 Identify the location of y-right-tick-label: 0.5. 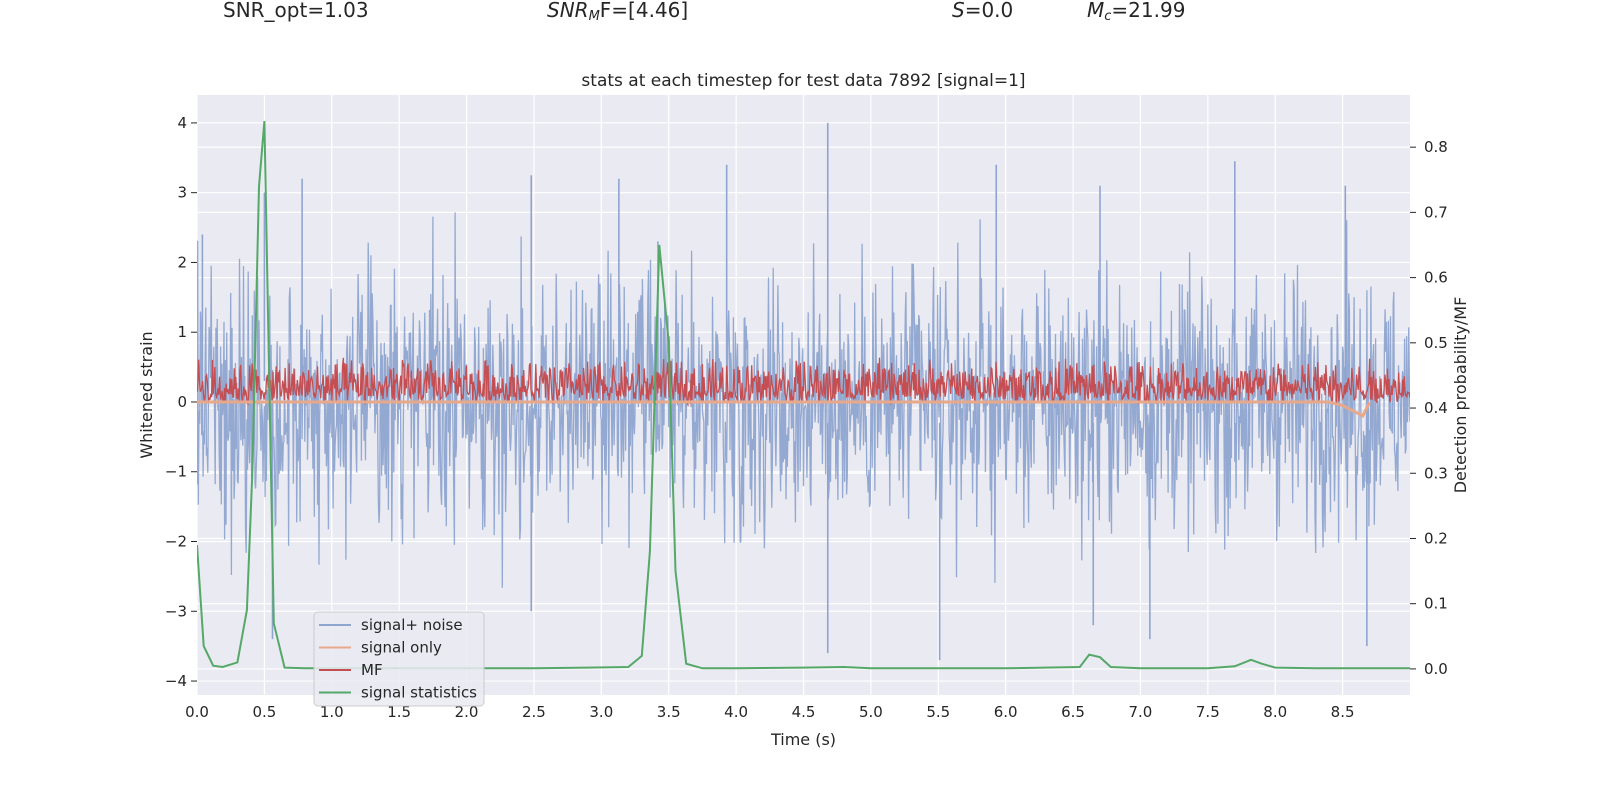
(1436, 343).